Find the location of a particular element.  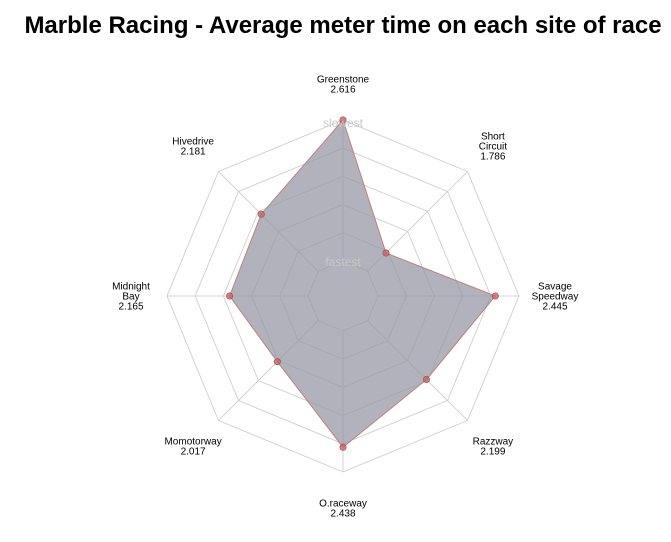

axis-value-label: 2.165 is located at coordinates (130, 307).